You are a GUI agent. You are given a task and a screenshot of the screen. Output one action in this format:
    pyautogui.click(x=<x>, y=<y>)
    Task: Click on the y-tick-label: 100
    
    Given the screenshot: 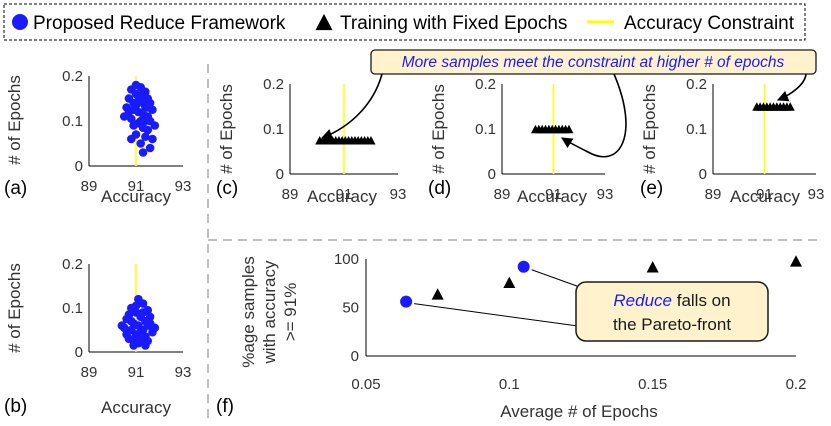 What is the action you would take?
    pyautogui.click(x=346, y=259)
    